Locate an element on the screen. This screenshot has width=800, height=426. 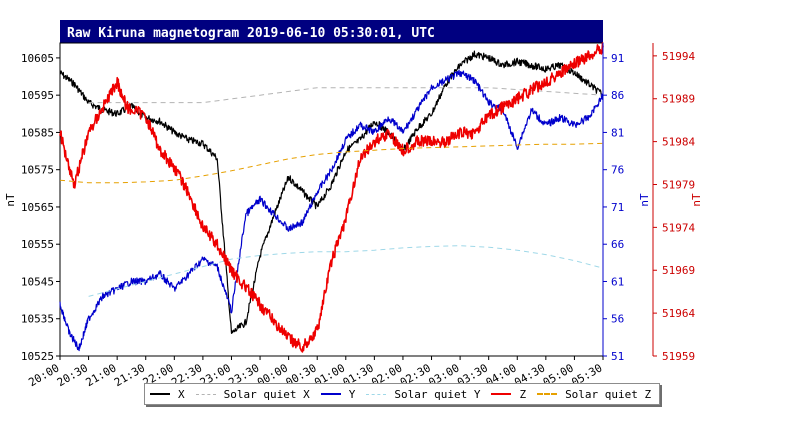
y-left-tick-label: 10525 is located at coordinates (37, 356).